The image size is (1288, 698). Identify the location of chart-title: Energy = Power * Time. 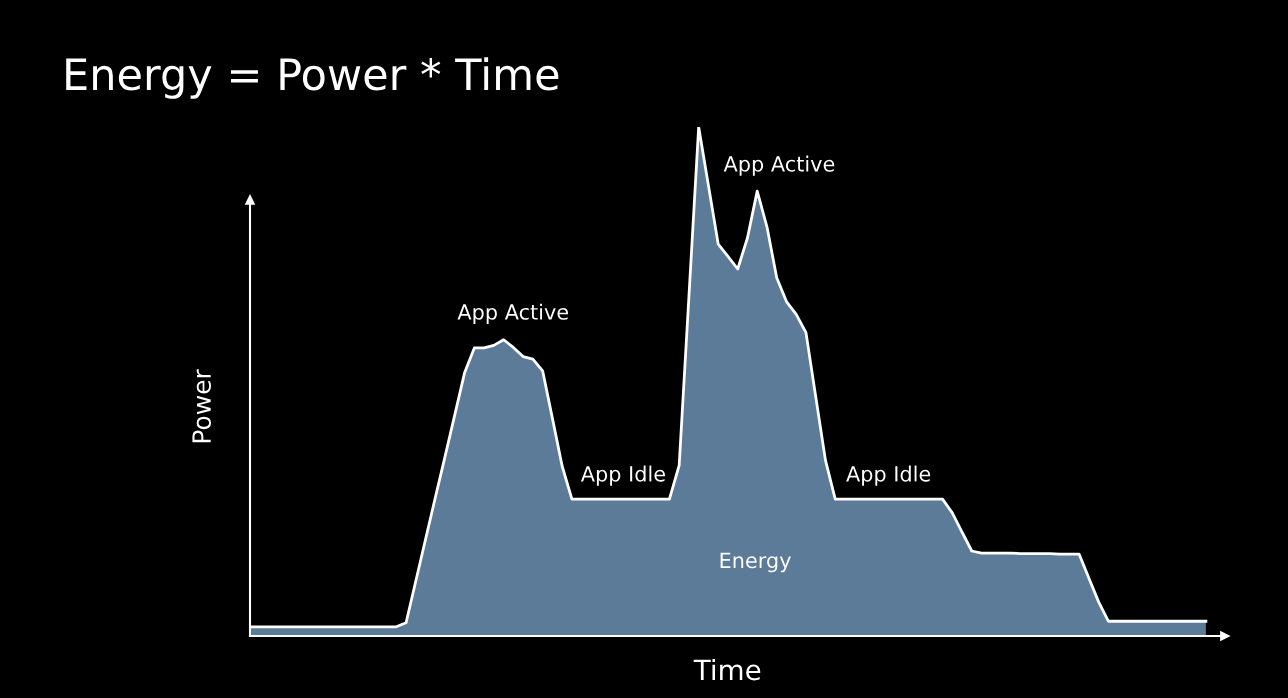
(312, 78).